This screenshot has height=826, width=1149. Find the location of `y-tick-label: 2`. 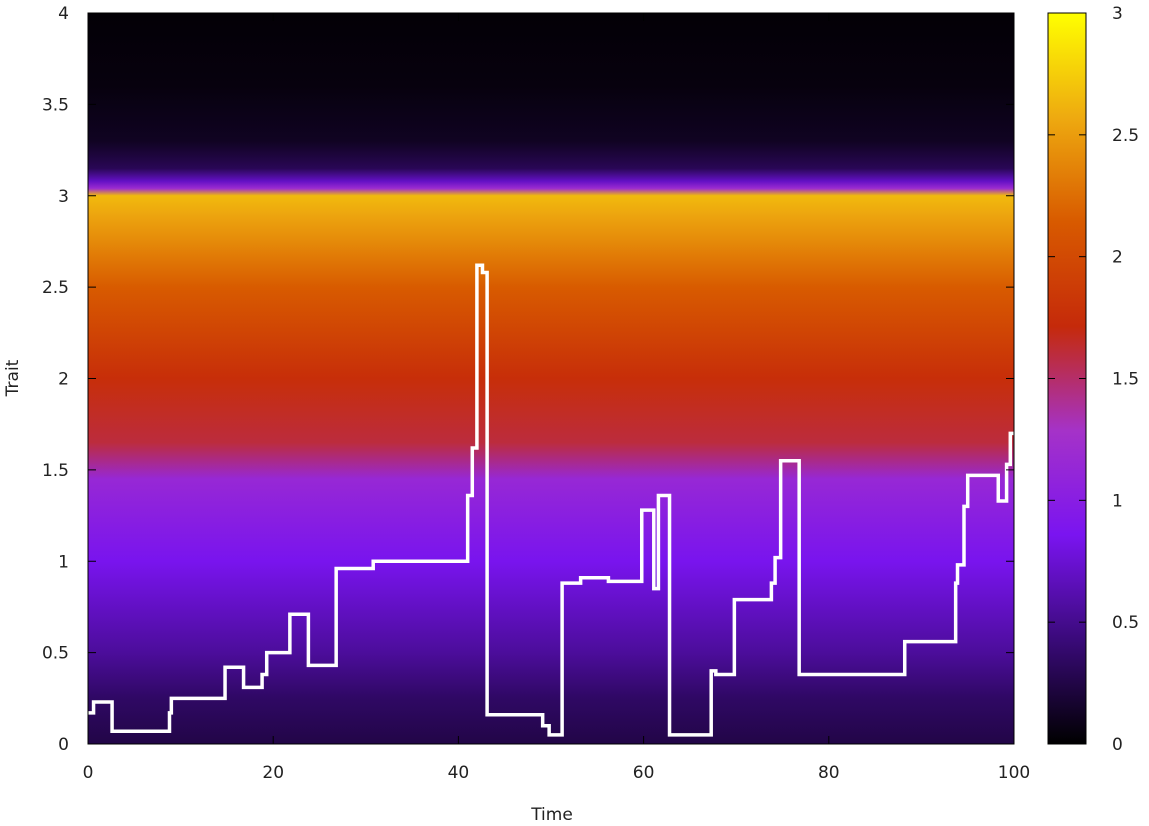

y-tick-label: 2 is located at coordinates (63, 380).